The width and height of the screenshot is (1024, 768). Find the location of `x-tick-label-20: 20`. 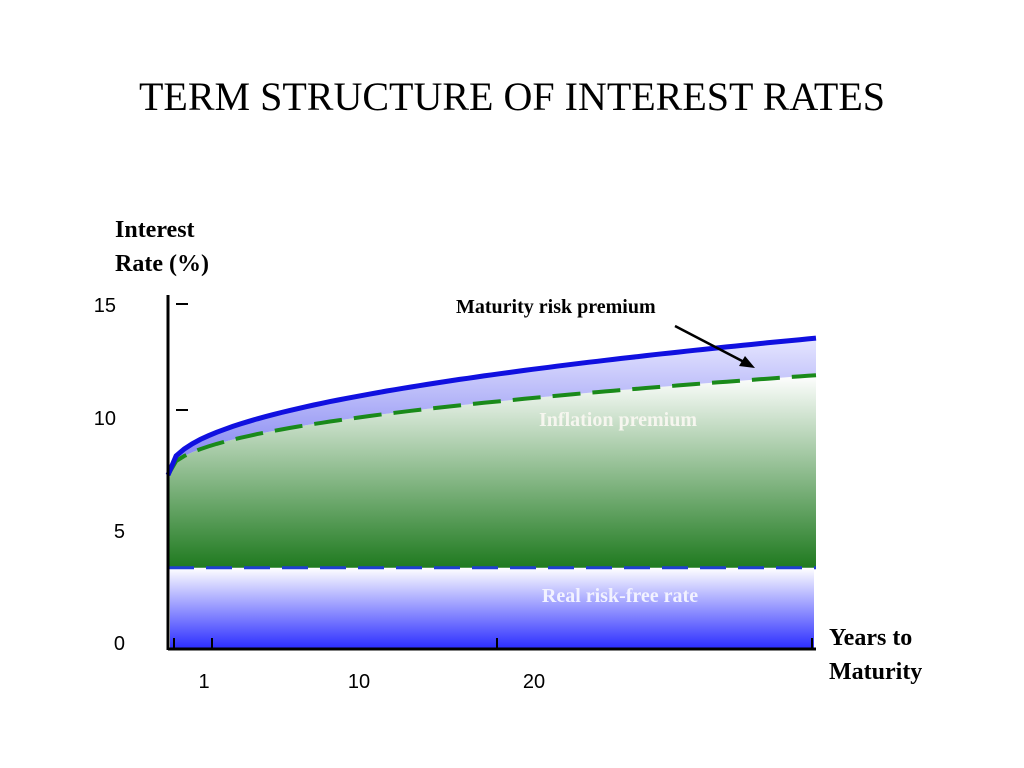

x-tick-label-20: 20 is located at coordinates (534, 682).